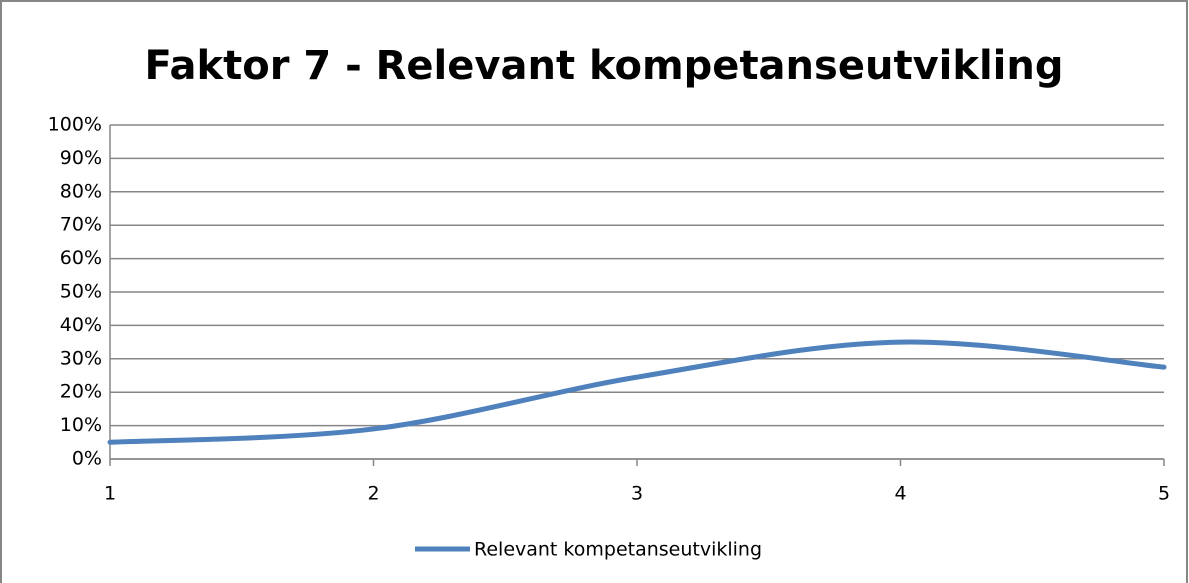  Describe the element at coordinates (81, 225) in the screenshot. I see `y-tick-label: 70%` at that location.